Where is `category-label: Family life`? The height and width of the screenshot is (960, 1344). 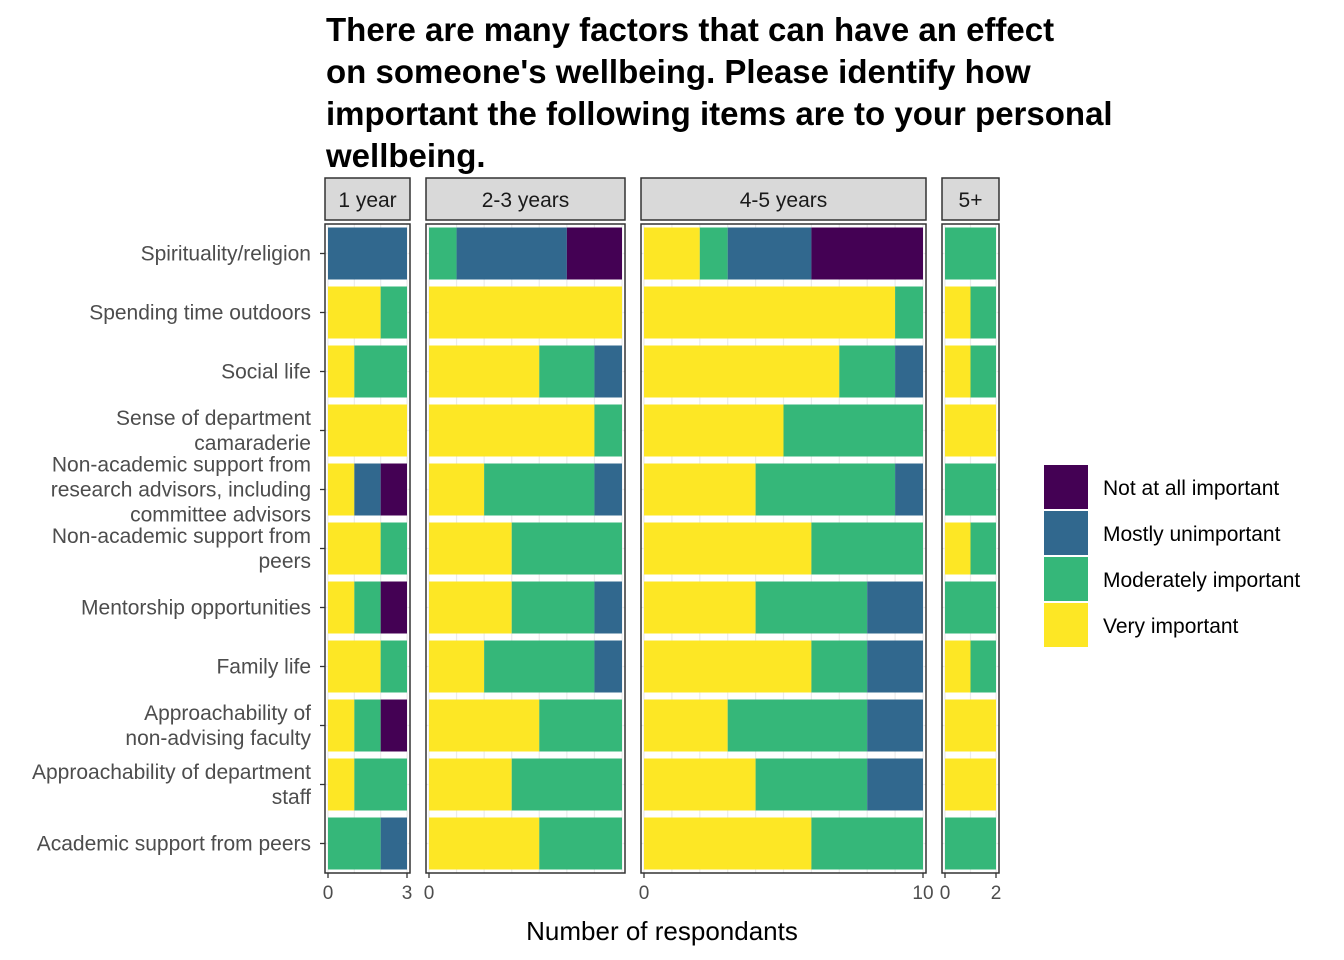 category-label: Family life is located at coordinates (263, 667).